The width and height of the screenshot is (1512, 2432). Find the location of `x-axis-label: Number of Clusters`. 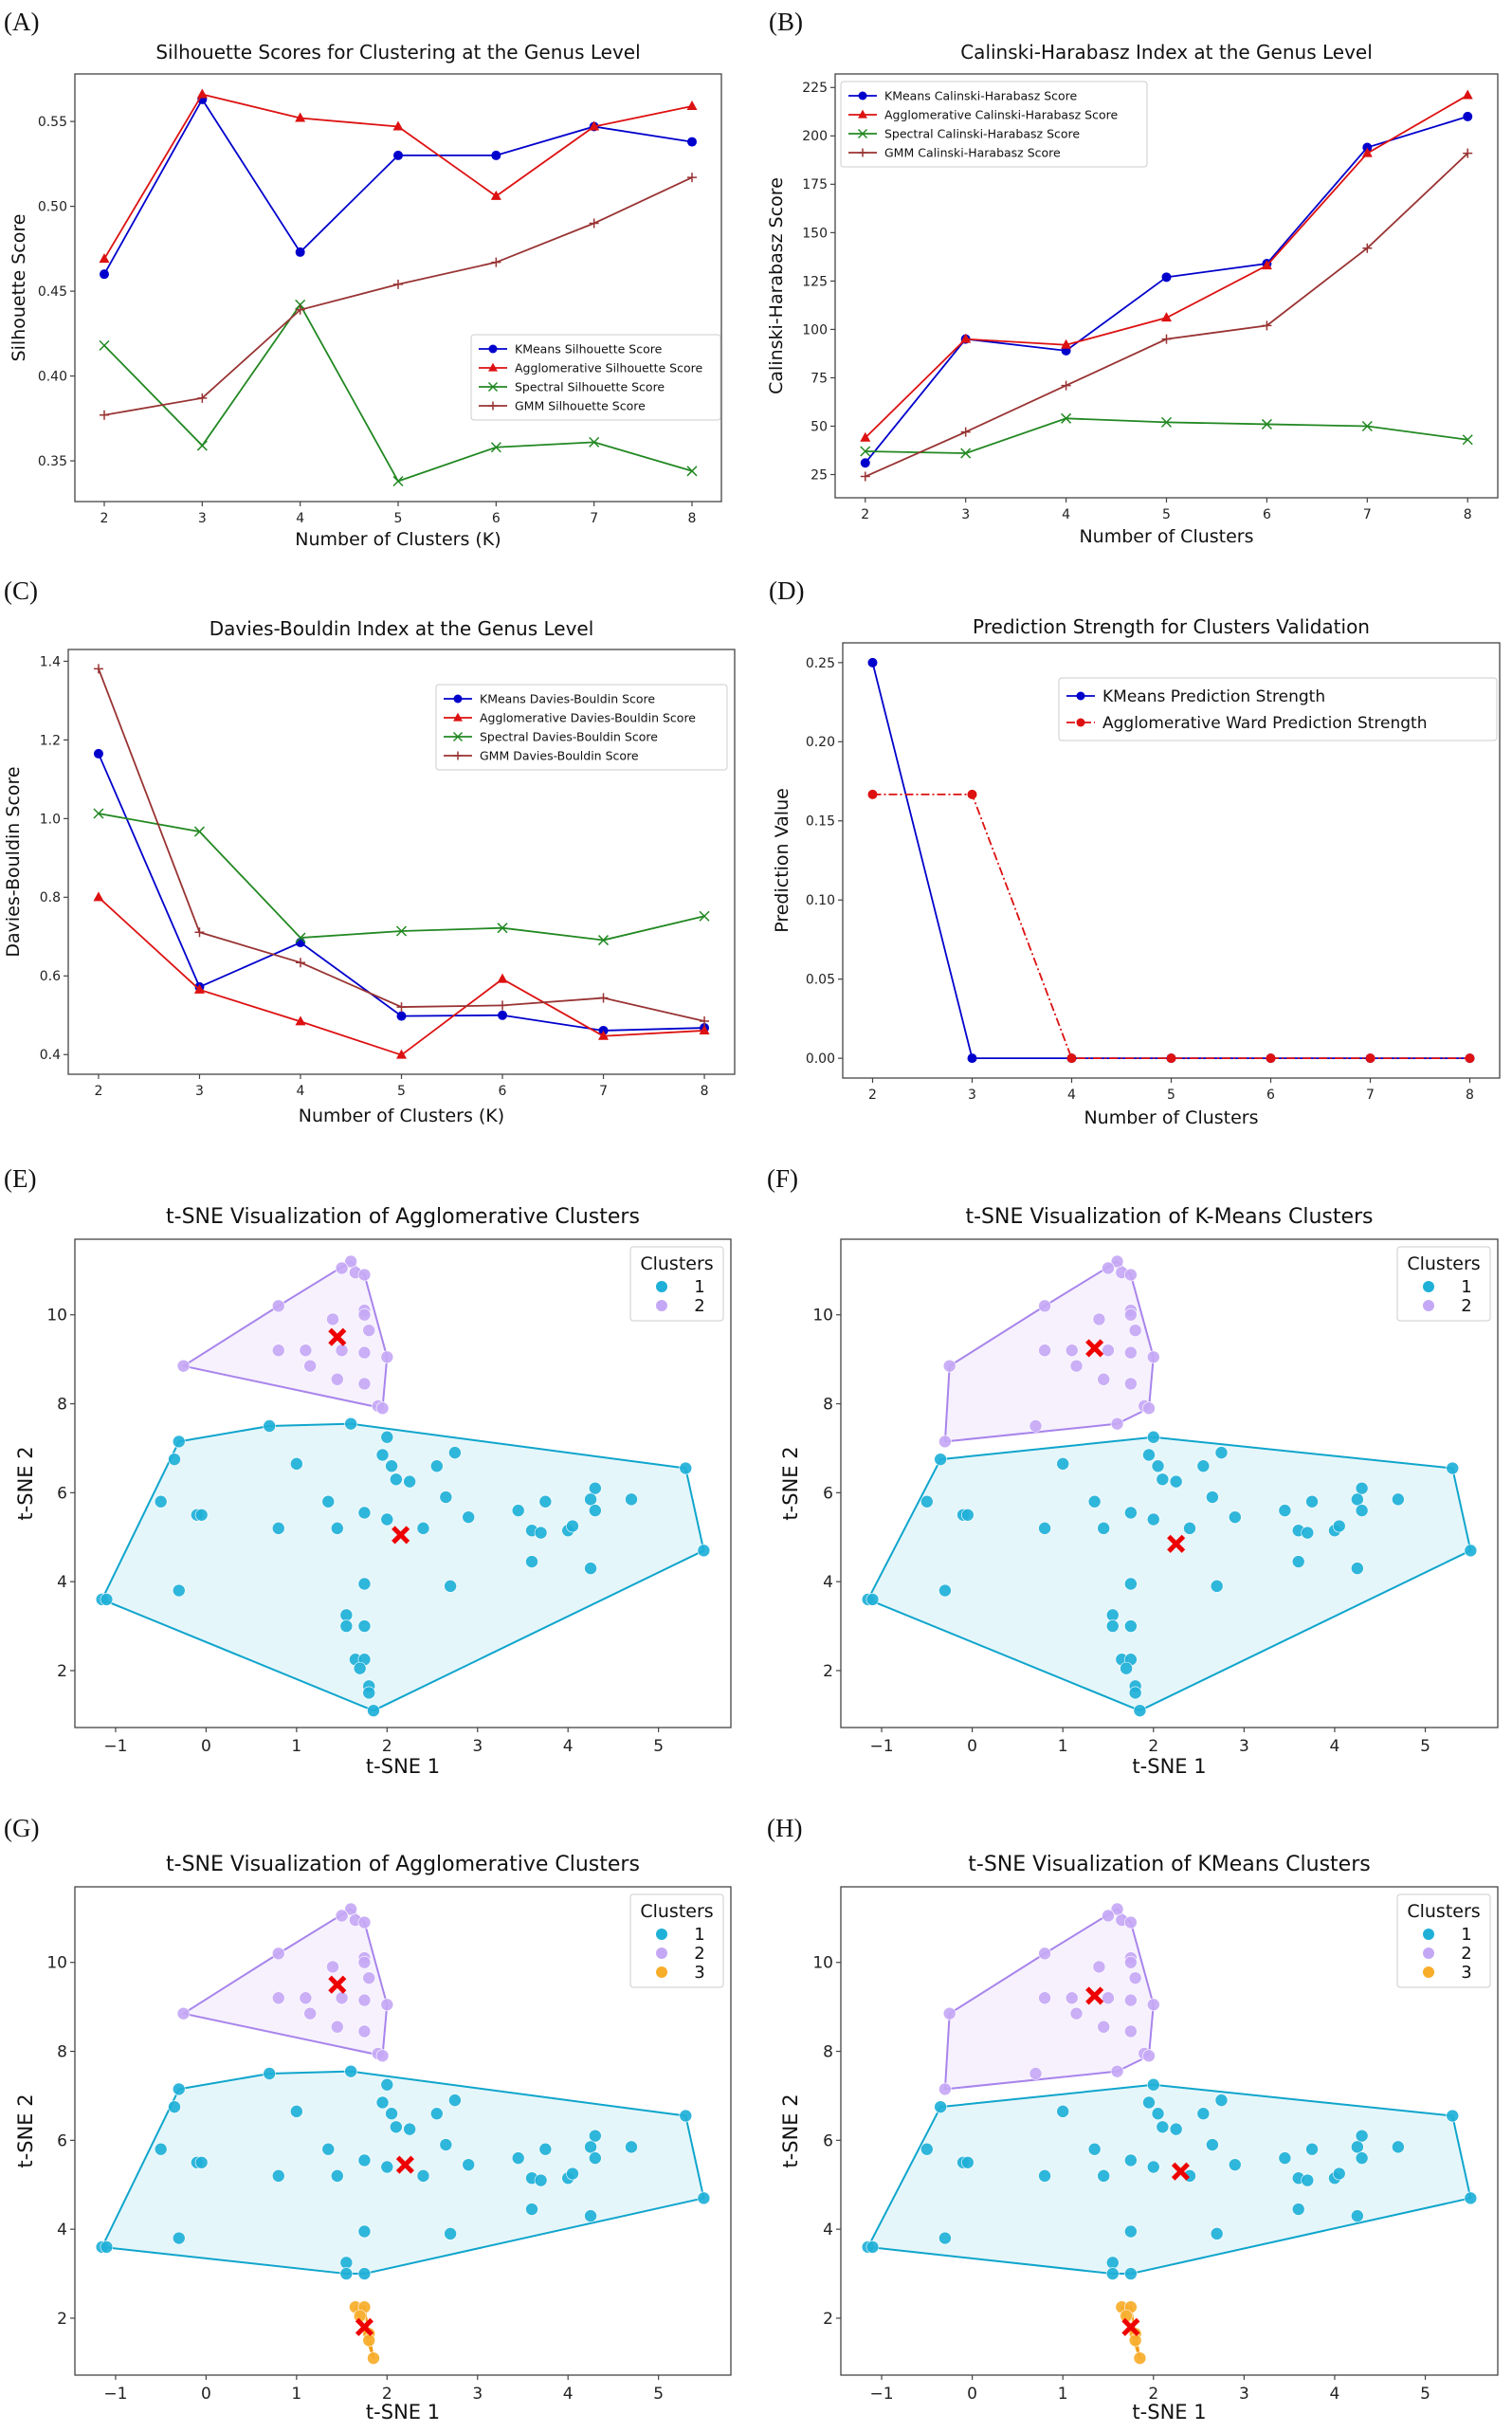

x-axis-label: Number of Clusters is located at coordinates (1166, 536).